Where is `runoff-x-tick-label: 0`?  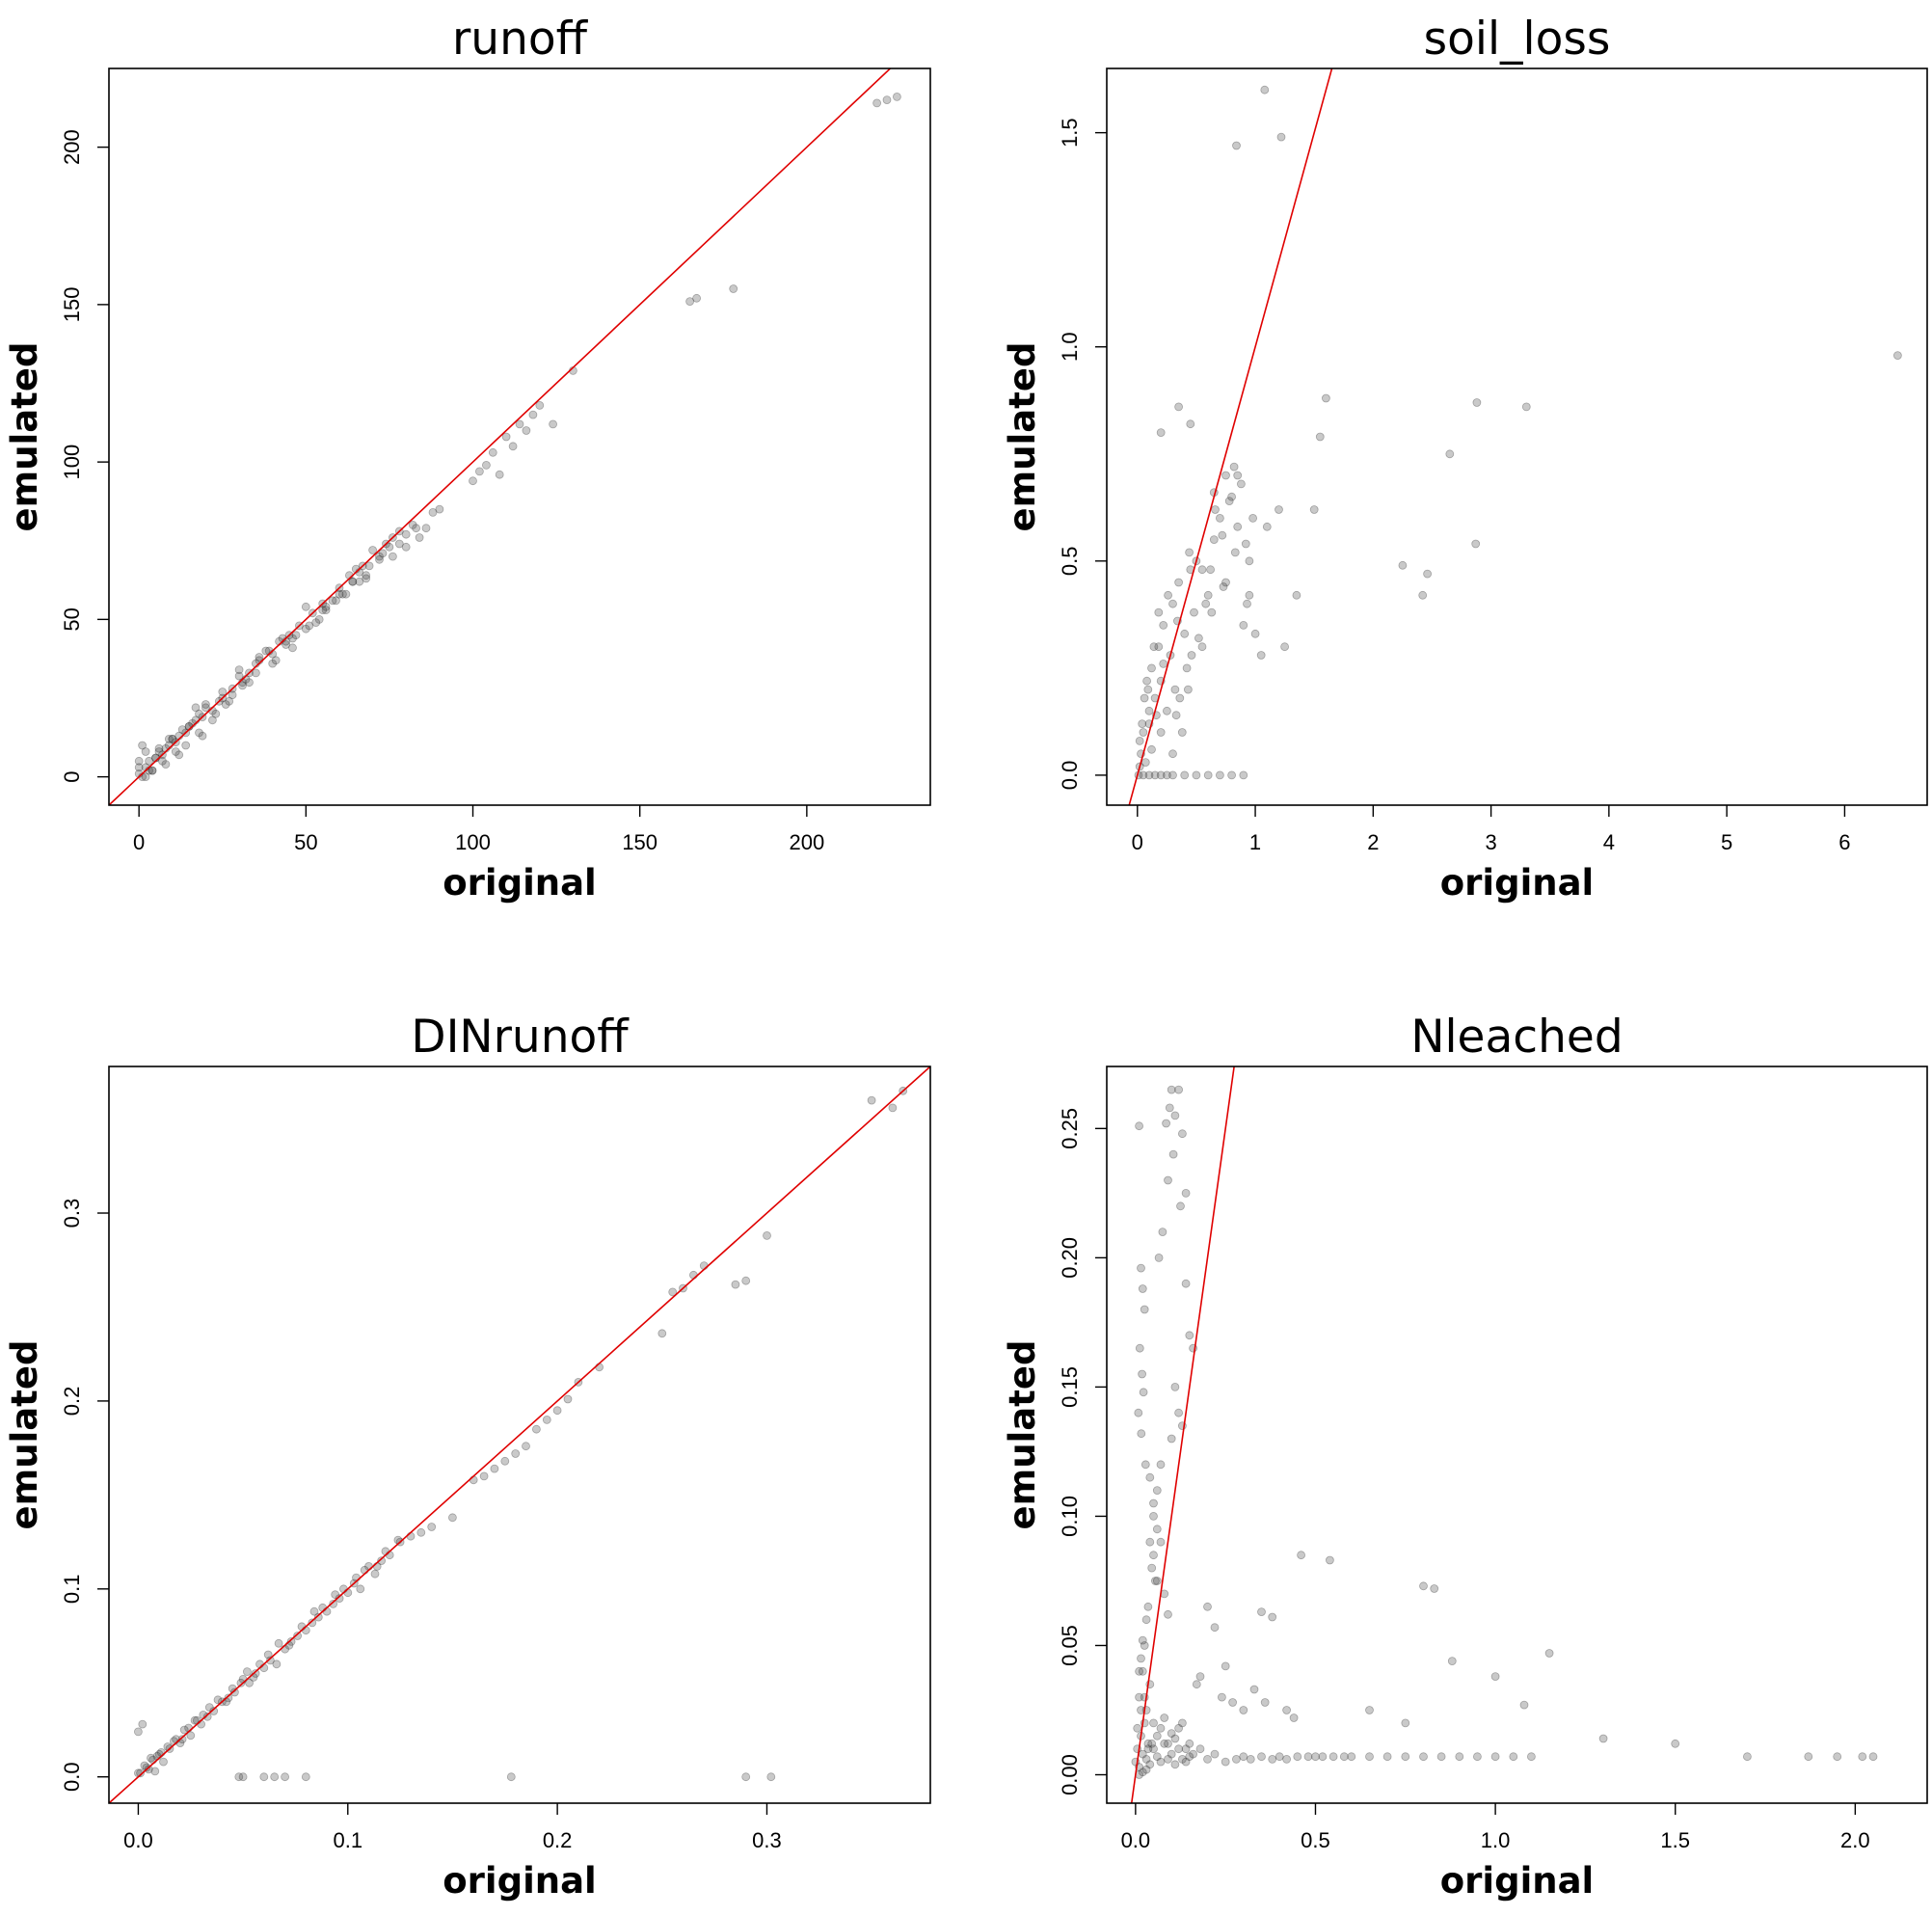 runoff-x-tick-label: 0 is located at coordinates (139, 842).